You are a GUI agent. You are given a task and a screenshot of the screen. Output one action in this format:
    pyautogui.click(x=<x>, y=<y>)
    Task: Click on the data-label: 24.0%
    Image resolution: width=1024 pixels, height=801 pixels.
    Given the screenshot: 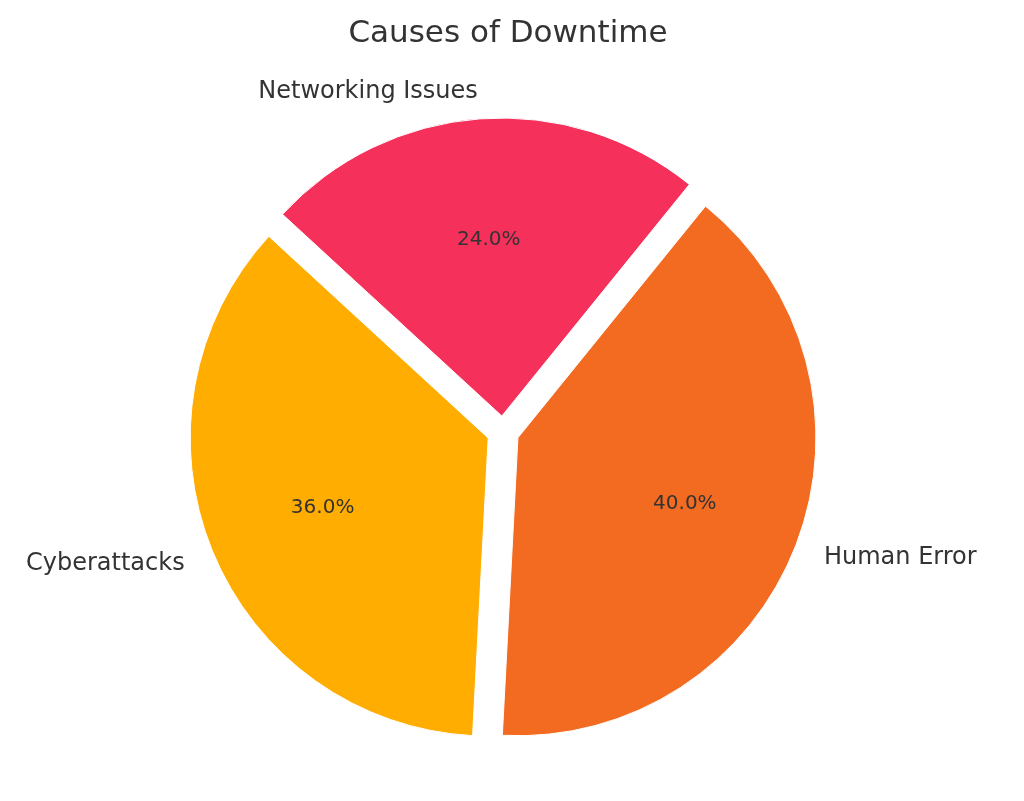 What is the action you would take?
    pyautogui.click(x=488, y=237)
    